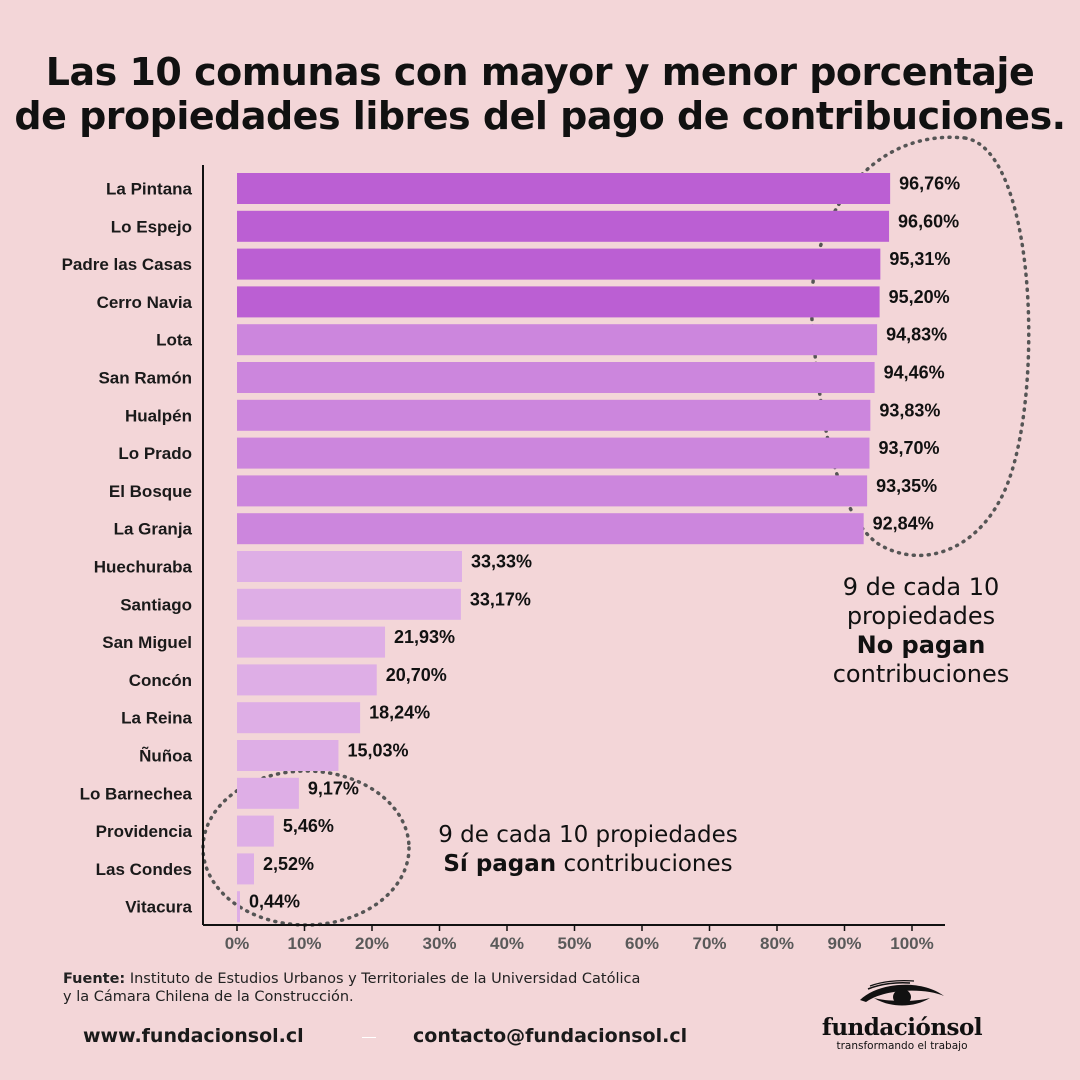 The height and width of the screenshot is (1080, 1080). Describe the element at coordinates (208, 997) in the screenshot. I see `source-line-2: y la Cámara Chilena de la Construcción.` at that location.